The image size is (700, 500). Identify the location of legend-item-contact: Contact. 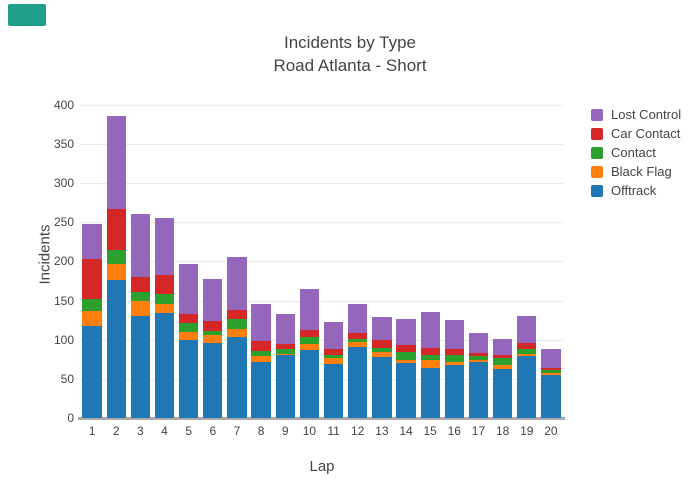
(636, 152).